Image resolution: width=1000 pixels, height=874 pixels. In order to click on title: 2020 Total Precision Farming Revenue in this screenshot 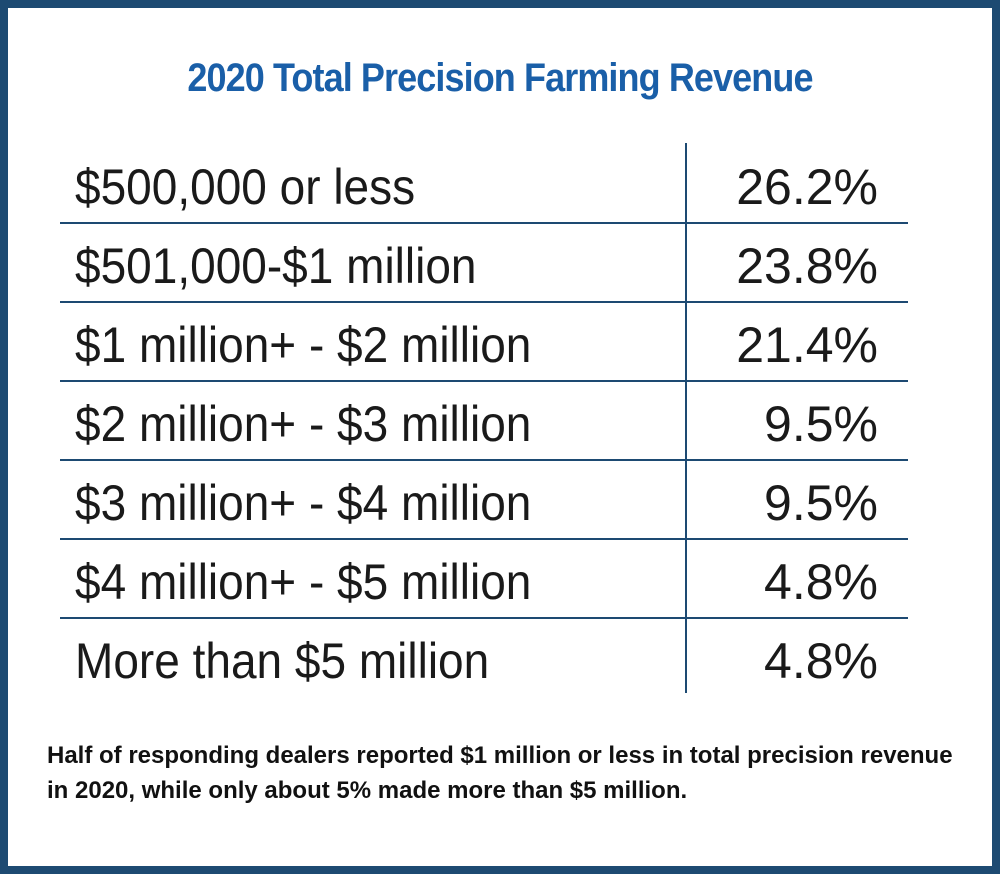, I will do `click(500, 78)`.